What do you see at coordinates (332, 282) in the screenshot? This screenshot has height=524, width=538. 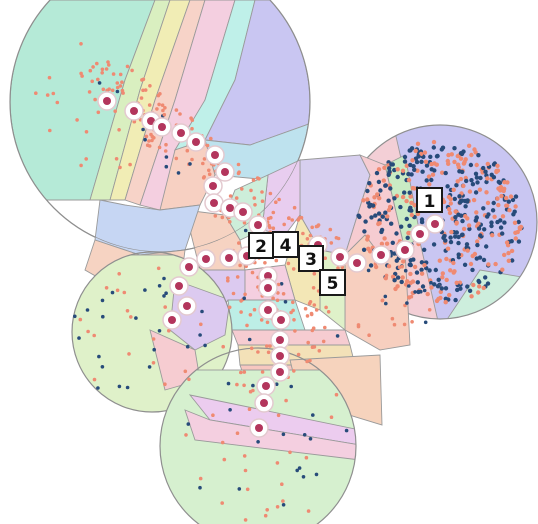 I see `marker-5: 5` at bounding box center [332, 282].